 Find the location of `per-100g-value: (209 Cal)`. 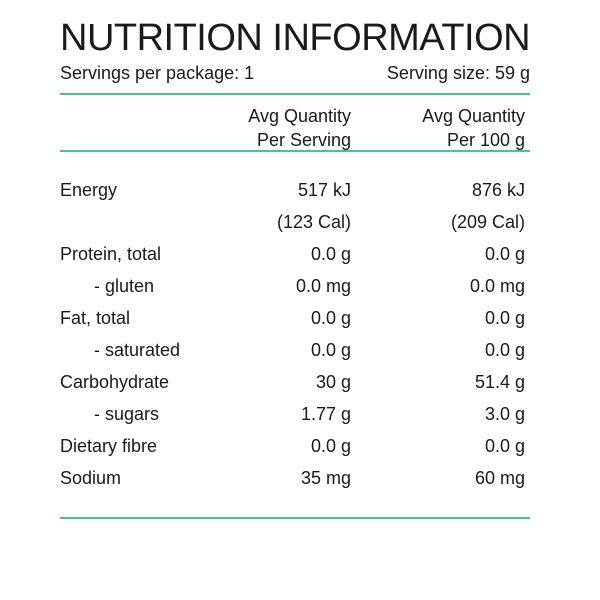

per-100g-value: (209 Cal) is located at coordinates (487, 222).